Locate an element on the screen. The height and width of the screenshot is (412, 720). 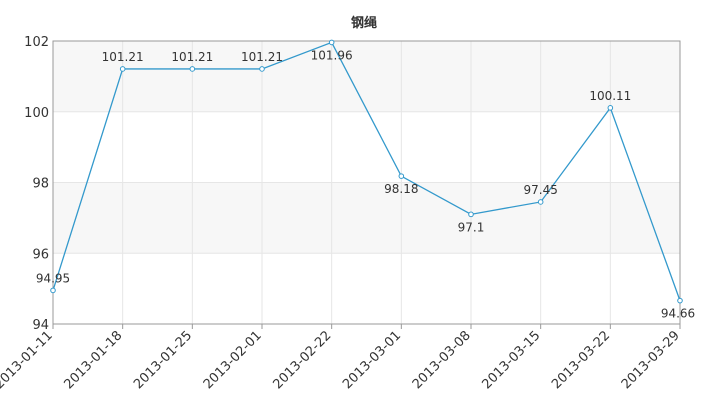
x-tick-label: 2013-01-25 is located at coordinates (163, 360).